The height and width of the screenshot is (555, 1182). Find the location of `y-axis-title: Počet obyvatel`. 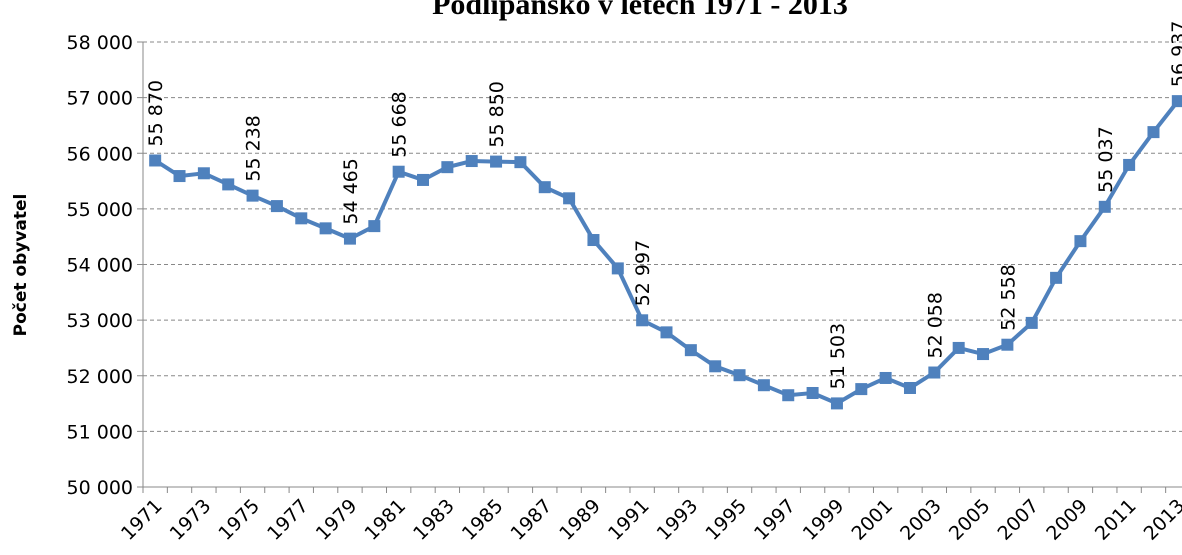

y-axis-title: Počet obyvatel is located at coordinates (21, 265).